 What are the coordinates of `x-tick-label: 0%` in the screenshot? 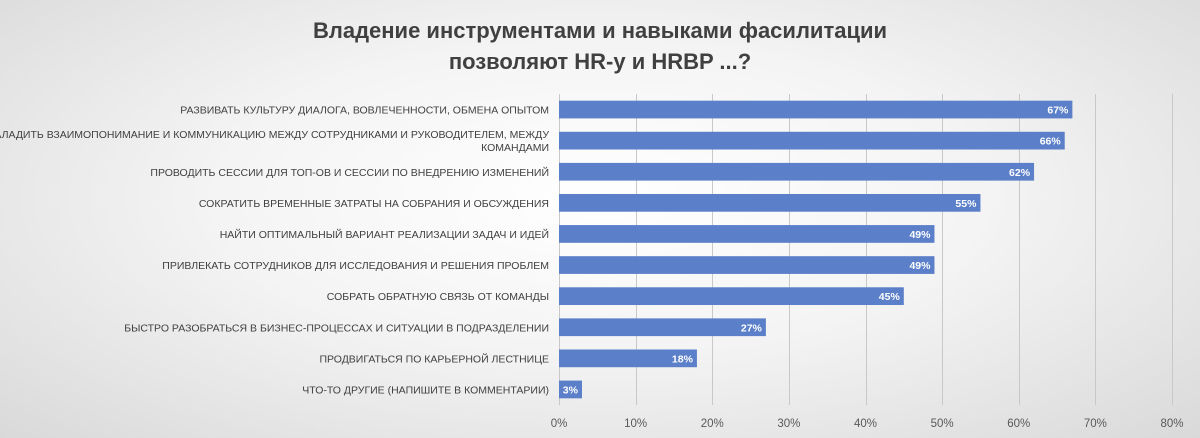 It's located at (559, 424).